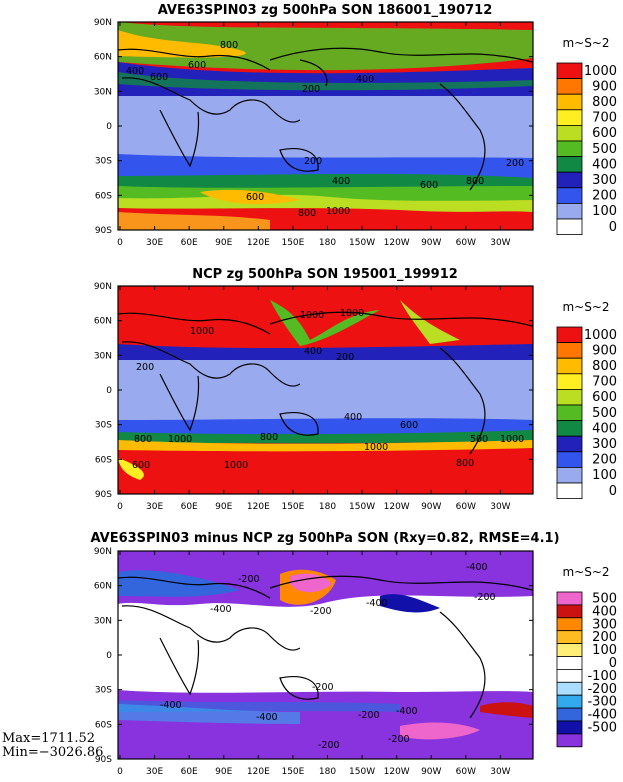  Describe the element at coordinates (258, 772) in the screenshot. I see `lon-tick-label: 120E` at that location.